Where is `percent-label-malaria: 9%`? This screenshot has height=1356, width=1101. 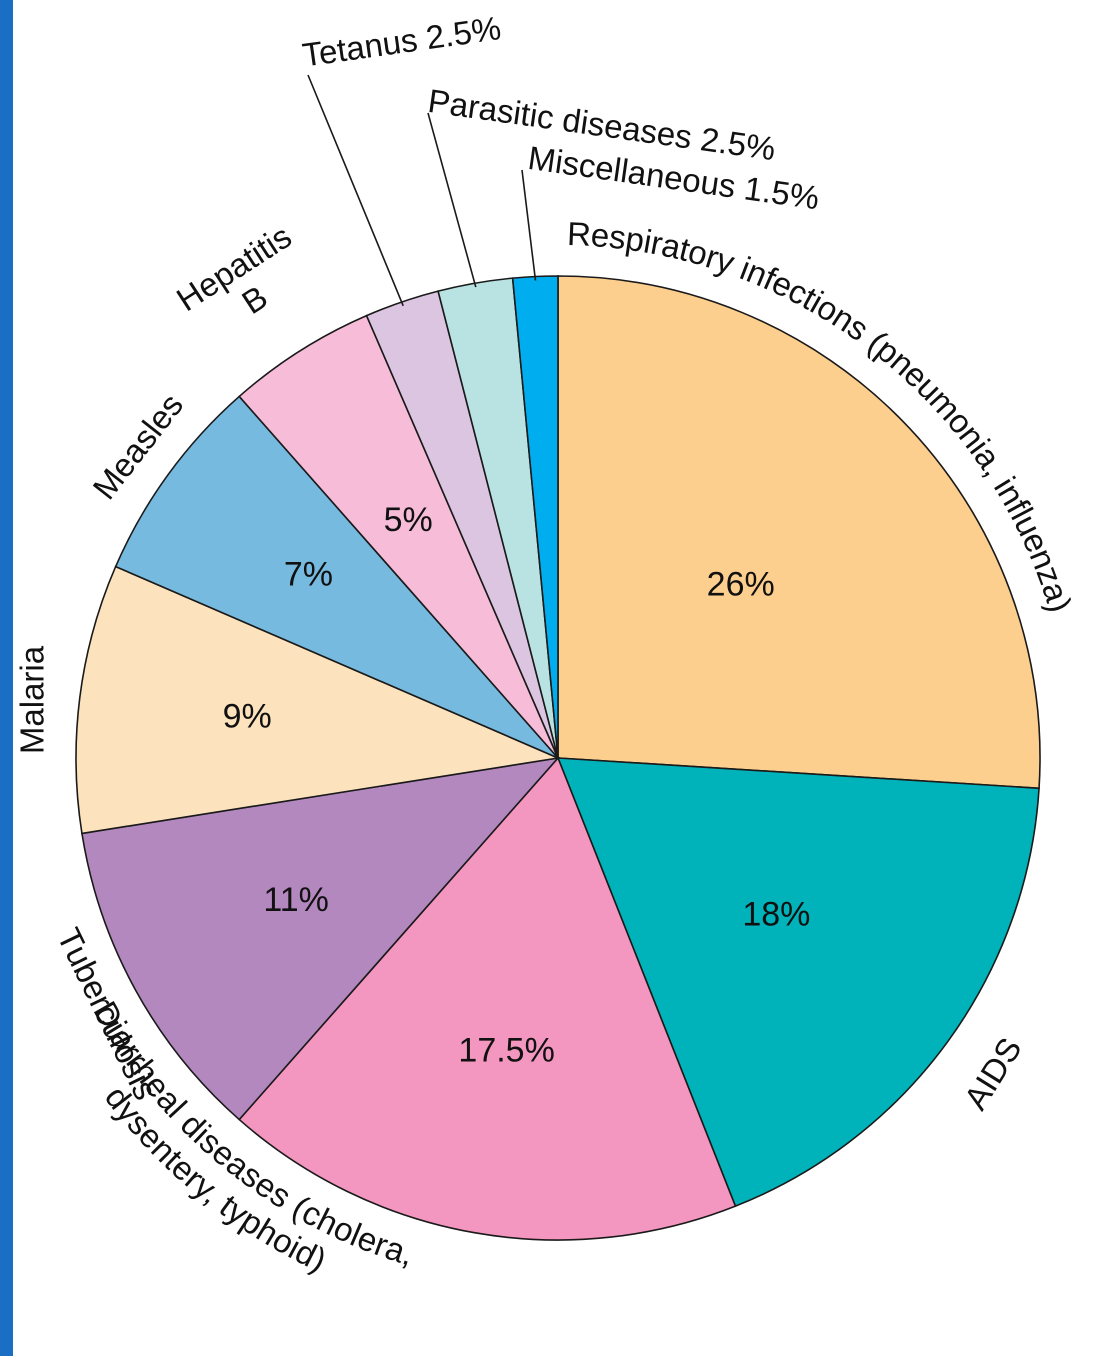
percent-label-malaria: 9% is located at coordinates (247, 717).